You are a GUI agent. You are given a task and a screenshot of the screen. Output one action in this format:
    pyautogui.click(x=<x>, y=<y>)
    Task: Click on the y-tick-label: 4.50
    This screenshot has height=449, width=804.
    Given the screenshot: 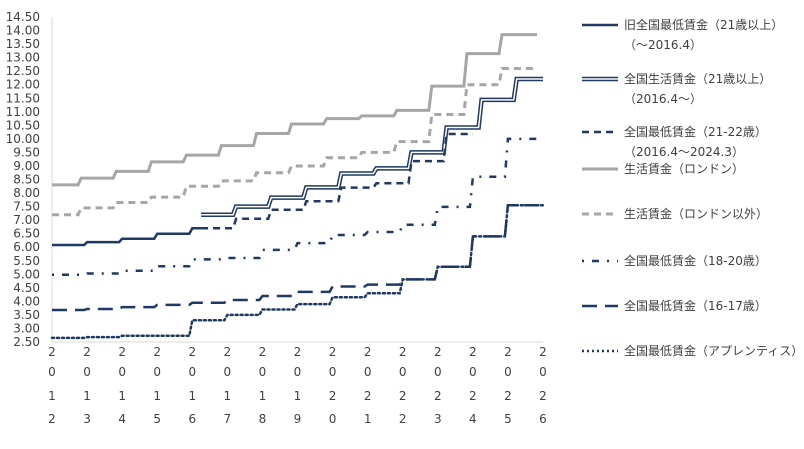 What is the action you would take?
    pyautogui.click(x=26, y=288)
    